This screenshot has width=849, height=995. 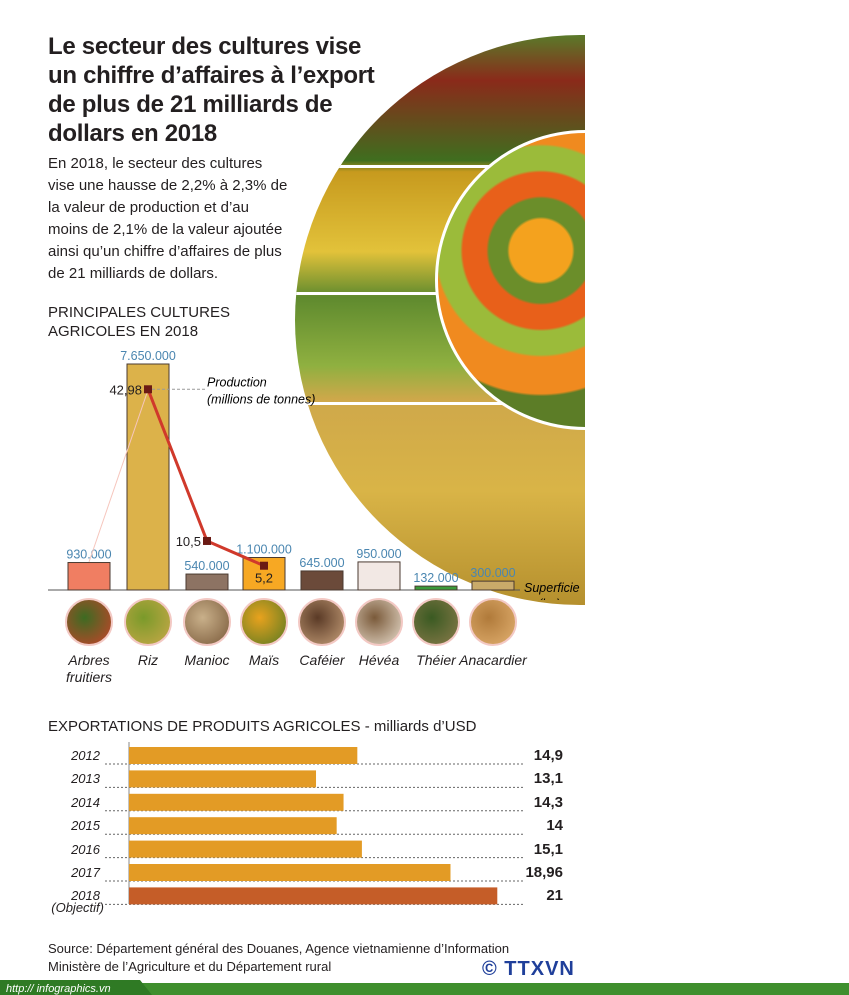 What do you see at coordinates (148, 356) in the screenshot?
I see `area-label: 7.650.000` at bounding box center [148, 356].